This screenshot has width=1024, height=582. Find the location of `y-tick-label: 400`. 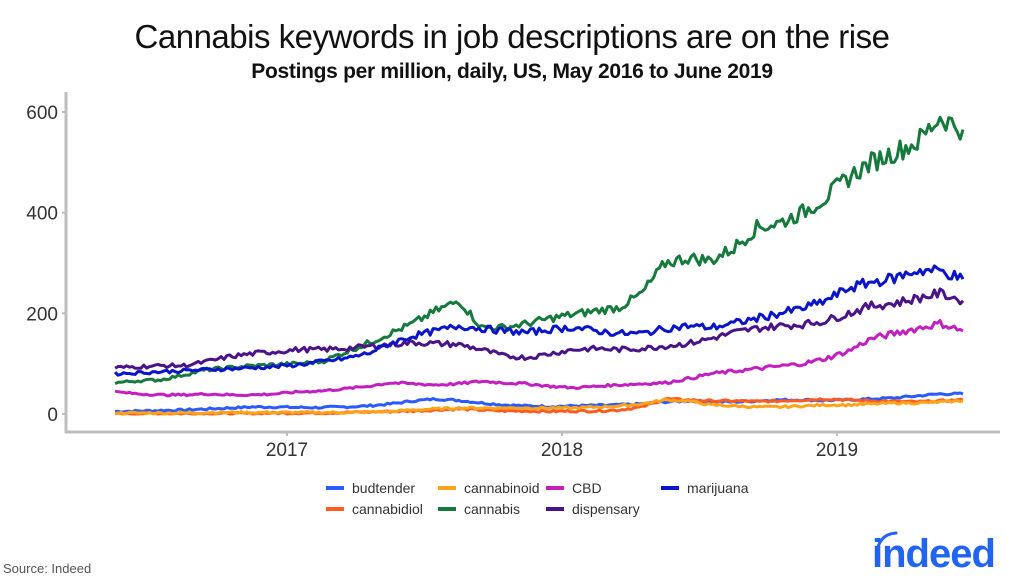

y-tick-label: 400 is located at coordinates (42, 214).